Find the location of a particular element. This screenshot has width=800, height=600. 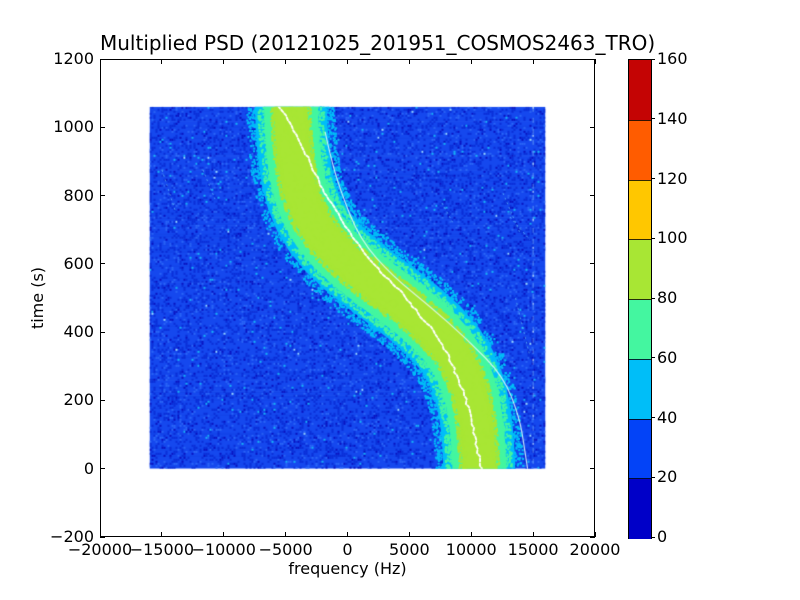

y-tick-label: 200 is located at coordinates (78, 400).